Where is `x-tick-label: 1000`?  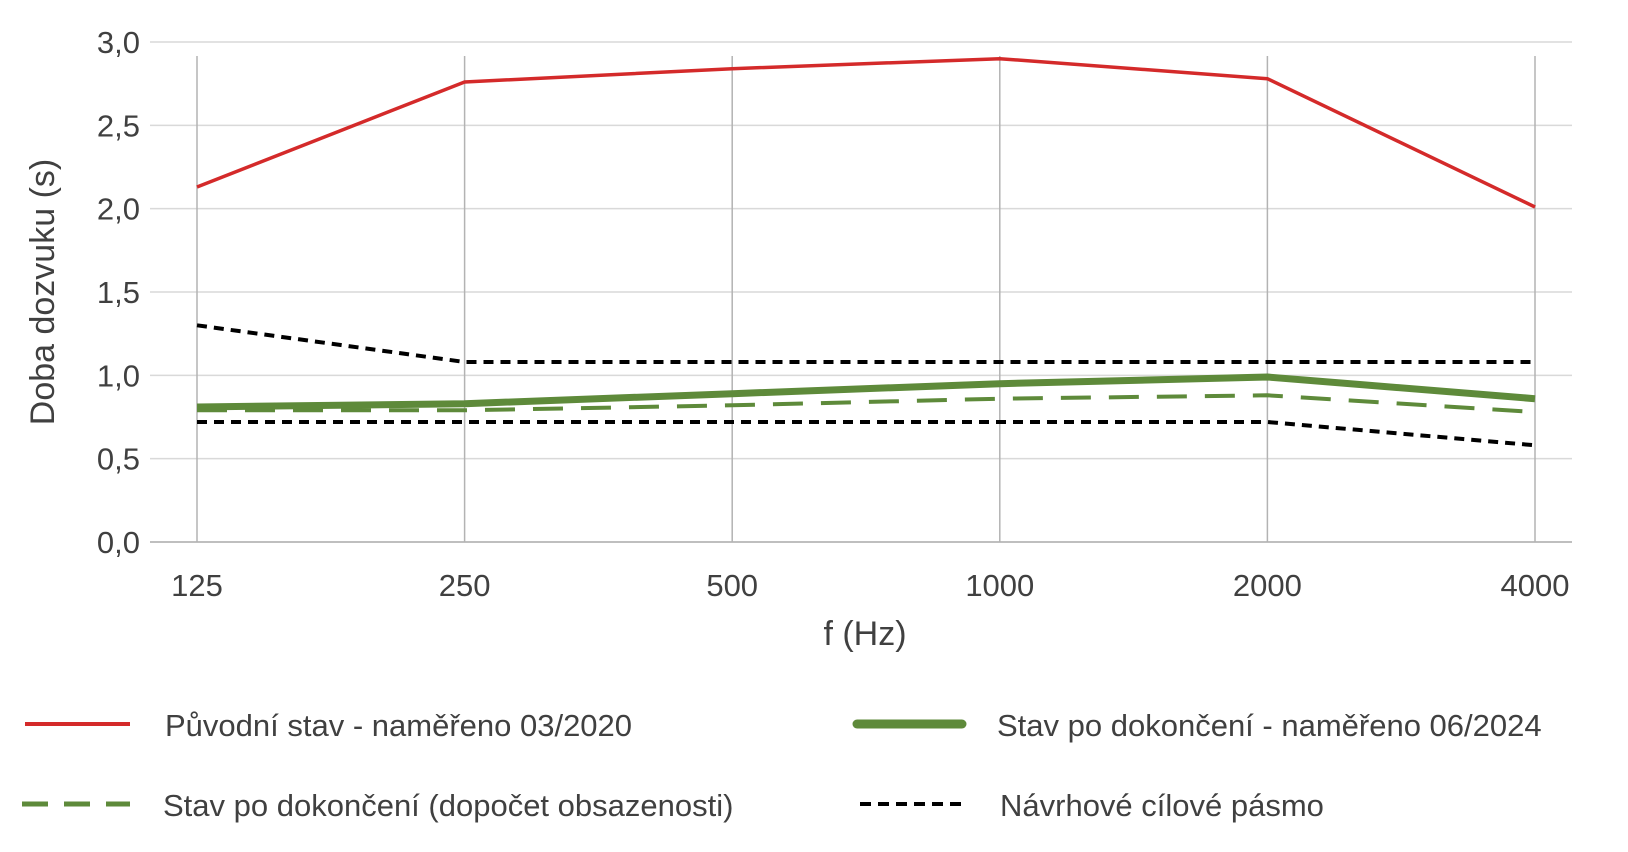 x-tick-label: 1000 is located at coordinates (999, 585).